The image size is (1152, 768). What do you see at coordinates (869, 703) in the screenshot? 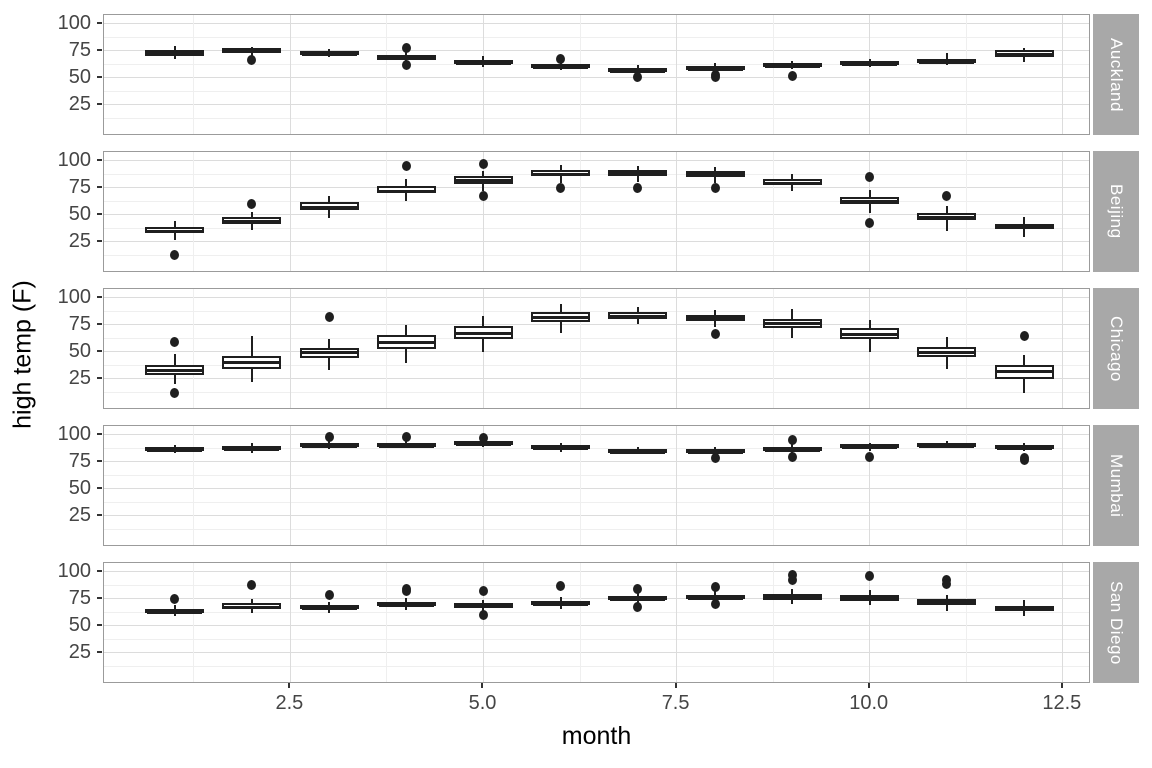
I see `x-tick-label: 10.0` at bounding box center [869, 703].